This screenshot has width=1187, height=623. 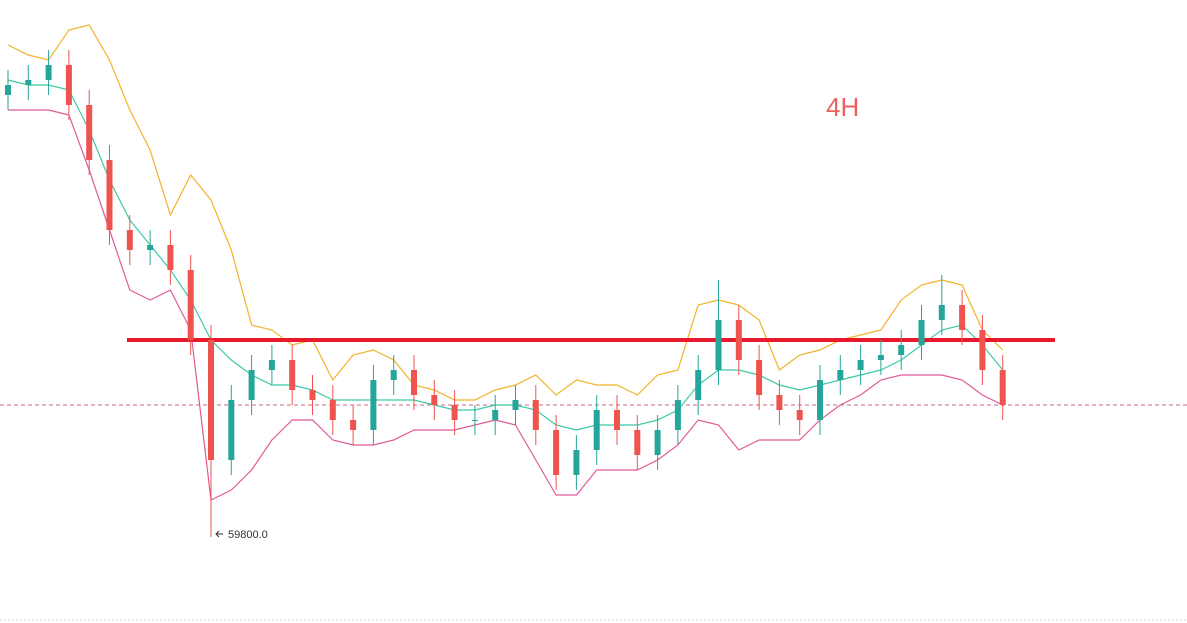 I want to click on annotation-arrow, so click(x=219, y=534).